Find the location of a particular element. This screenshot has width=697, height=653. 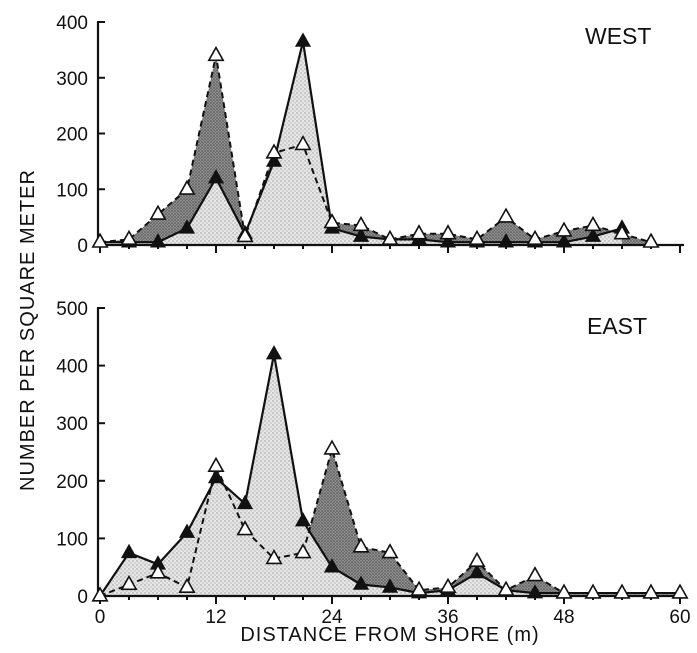

west-y-tick-label: 200 is located at coordinates (72, 135).